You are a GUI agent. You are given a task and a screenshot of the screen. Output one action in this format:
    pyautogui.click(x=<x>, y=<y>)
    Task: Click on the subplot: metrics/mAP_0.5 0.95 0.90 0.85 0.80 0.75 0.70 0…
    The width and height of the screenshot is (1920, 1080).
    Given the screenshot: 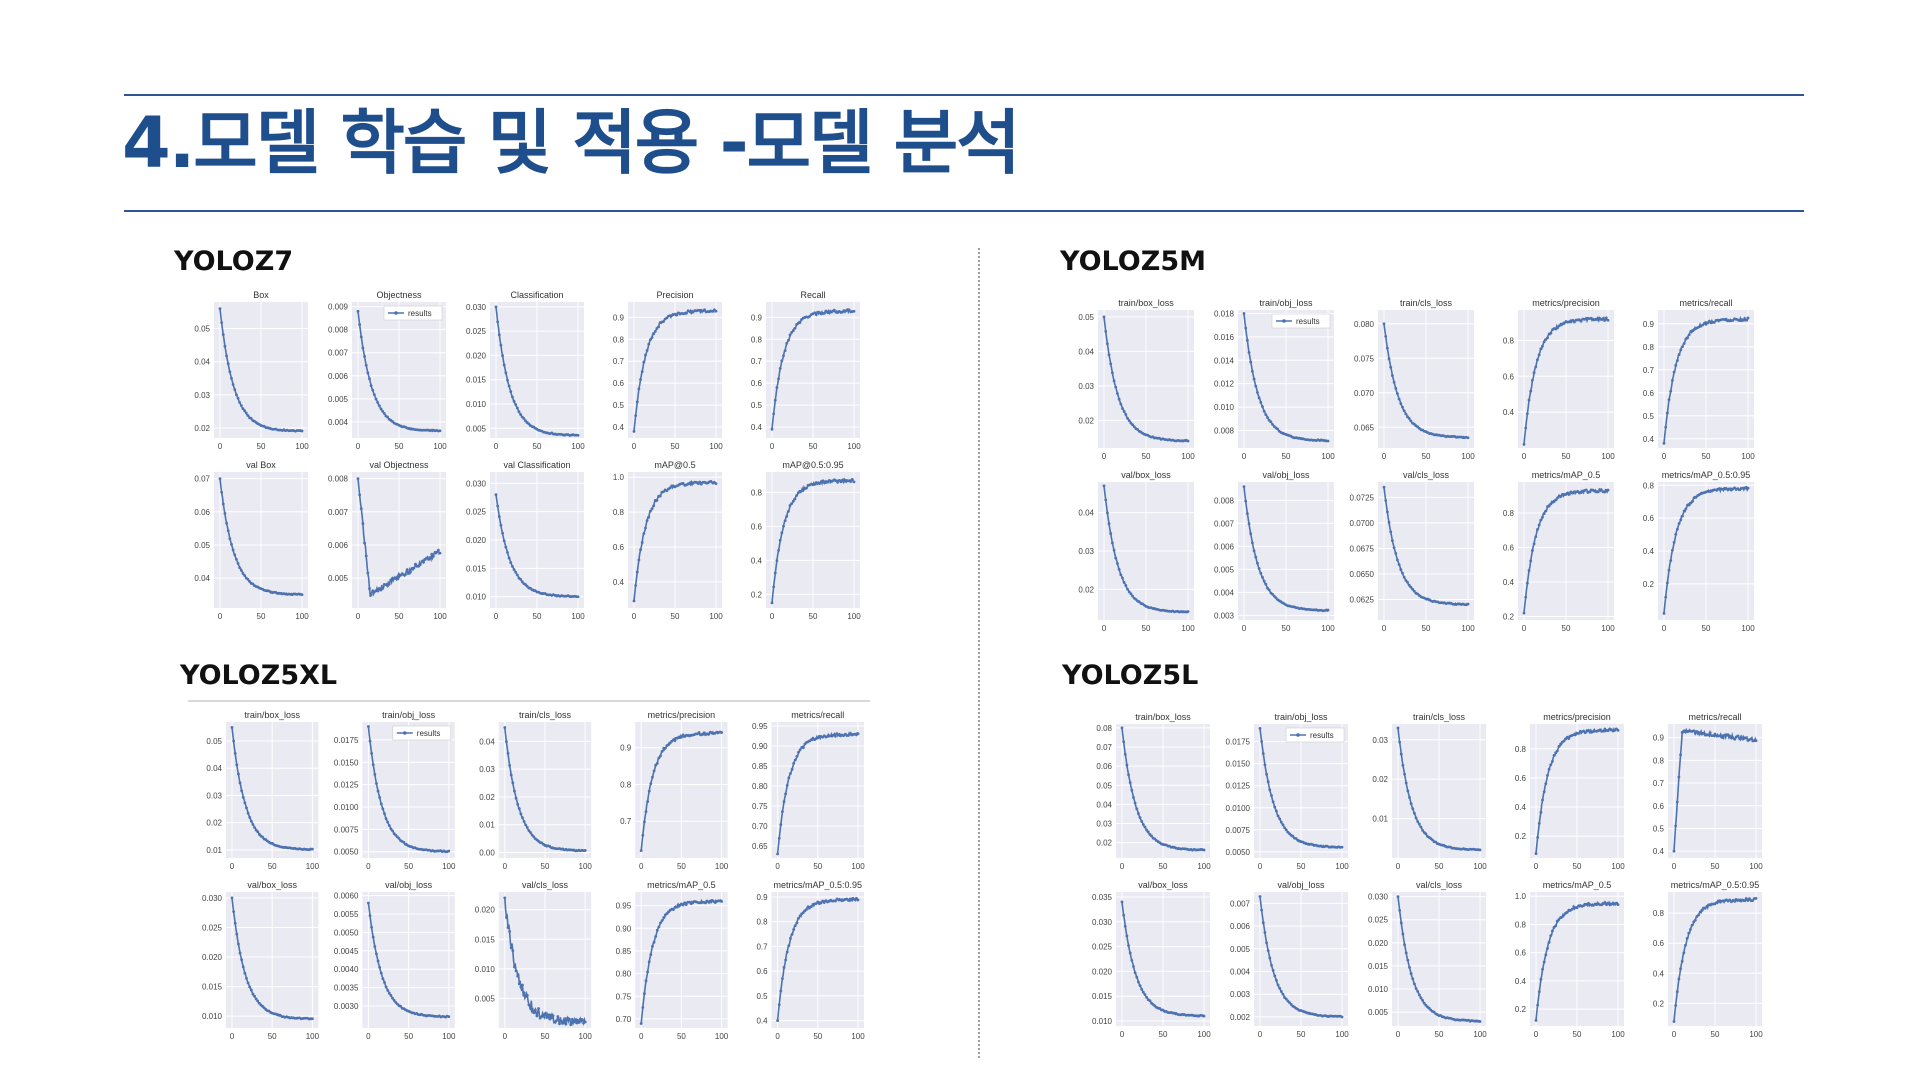 What is the action you would take?
    pyautogui.click(x=672, y=960)
    